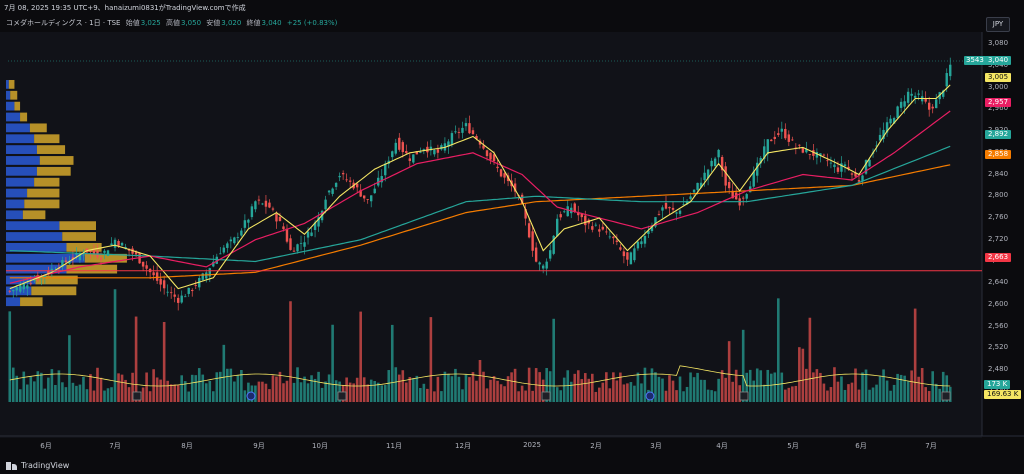 This screenshot has height=474, width=1024. What do you see at coordinates (213, 23) in the screenshot?
I see `low-label: 安値` at bounding box center [213, 23].